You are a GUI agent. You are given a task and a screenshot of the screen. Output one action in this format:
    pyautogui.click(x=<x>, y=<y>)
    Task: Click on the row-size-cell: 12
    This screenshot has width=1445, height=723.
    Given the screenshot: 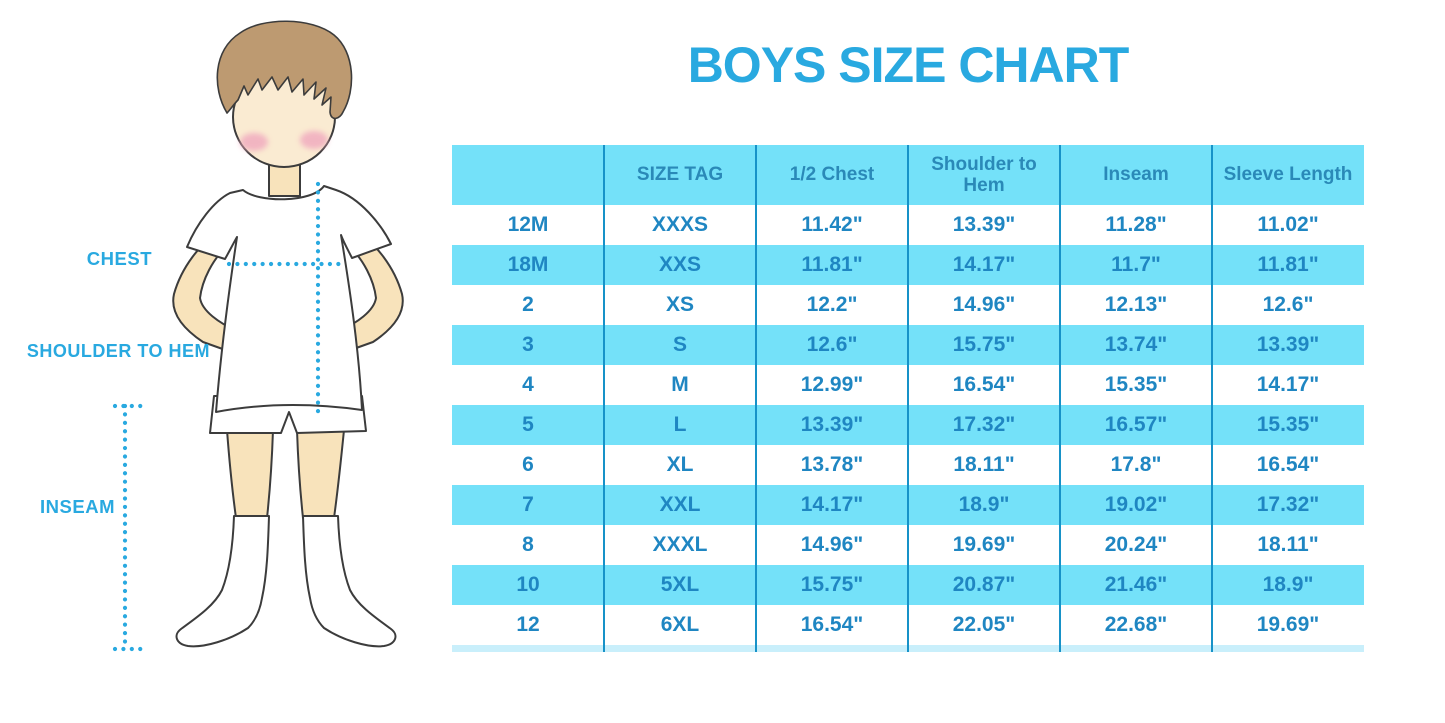 What is the action you would take?
    pyautogui.click(x=528, y=624)
    